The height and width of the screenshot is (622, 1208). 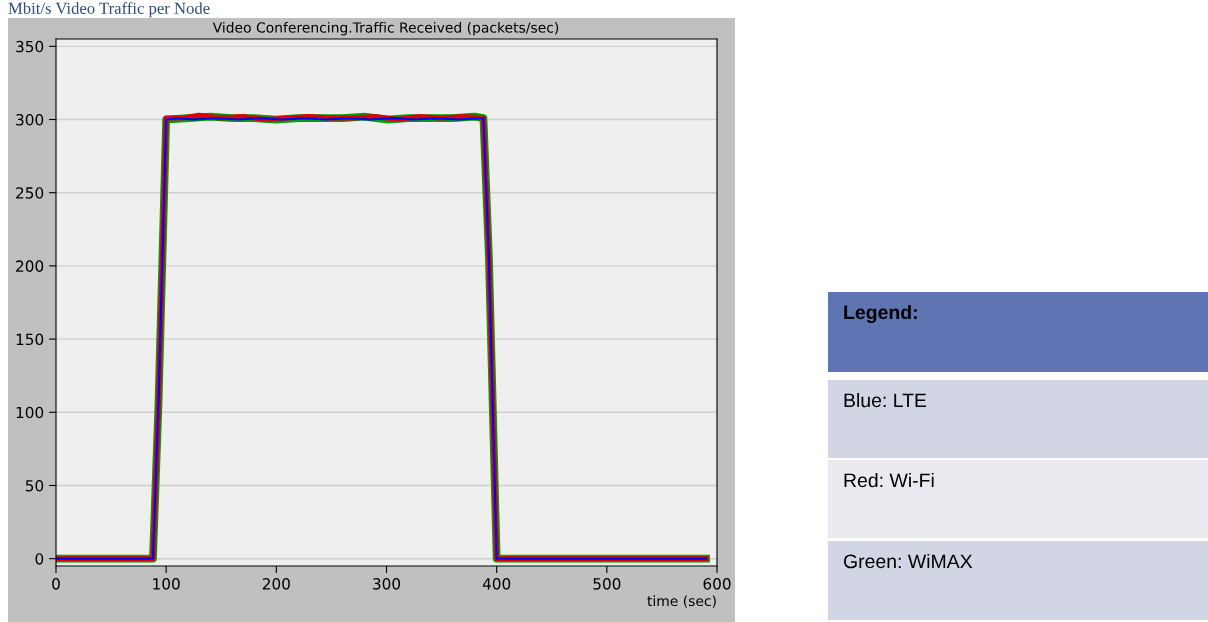 I want to click on x-tick-label: 0, so click(x=56, y=584).